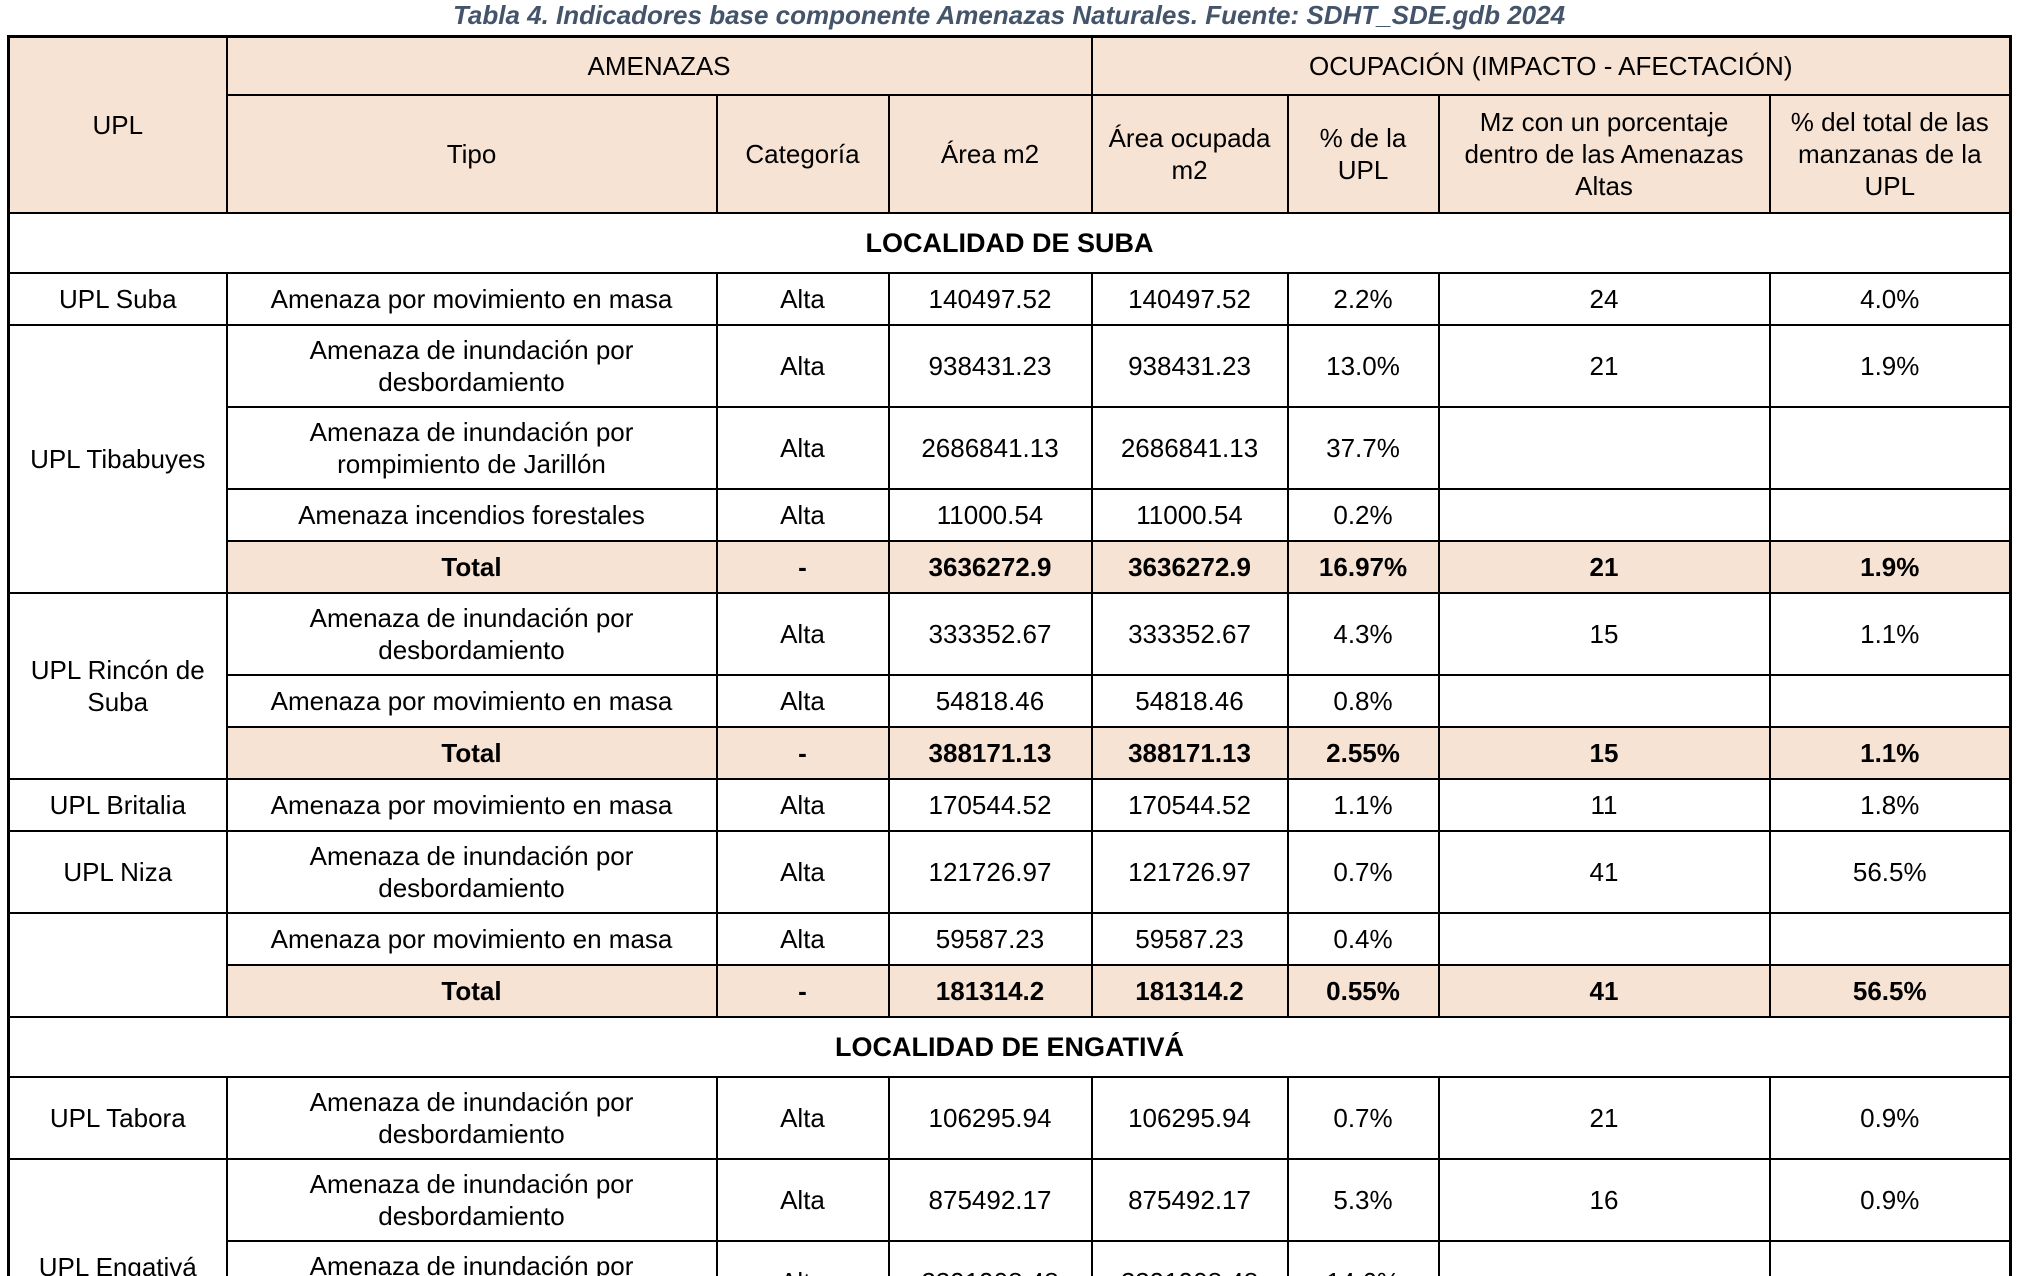  I want to click on section-header-engativa: LOCALIDAD DE ENGATIVÁ, so click(1009, 1047).